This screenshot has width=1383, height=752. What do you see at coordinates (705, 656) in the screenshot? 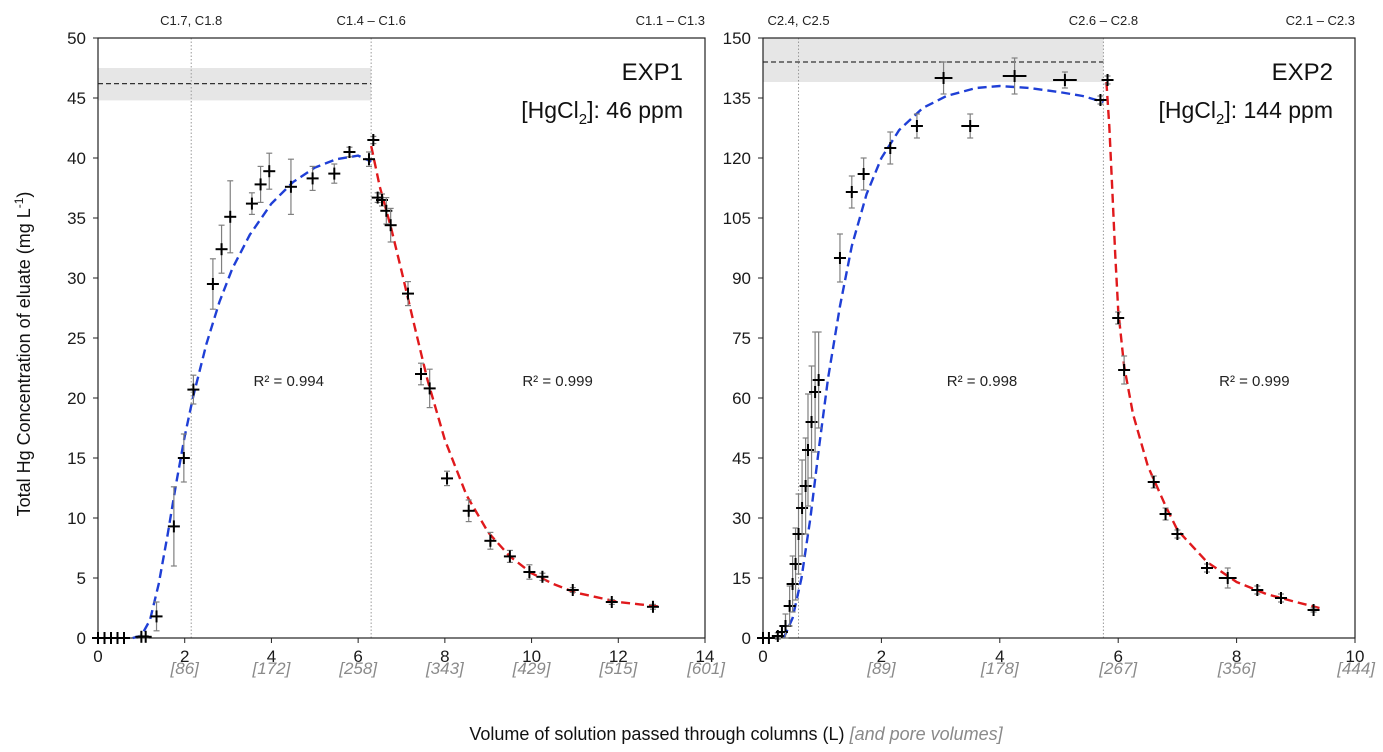
I see `x-tick-label: 14` at bounding box center [705, 656].